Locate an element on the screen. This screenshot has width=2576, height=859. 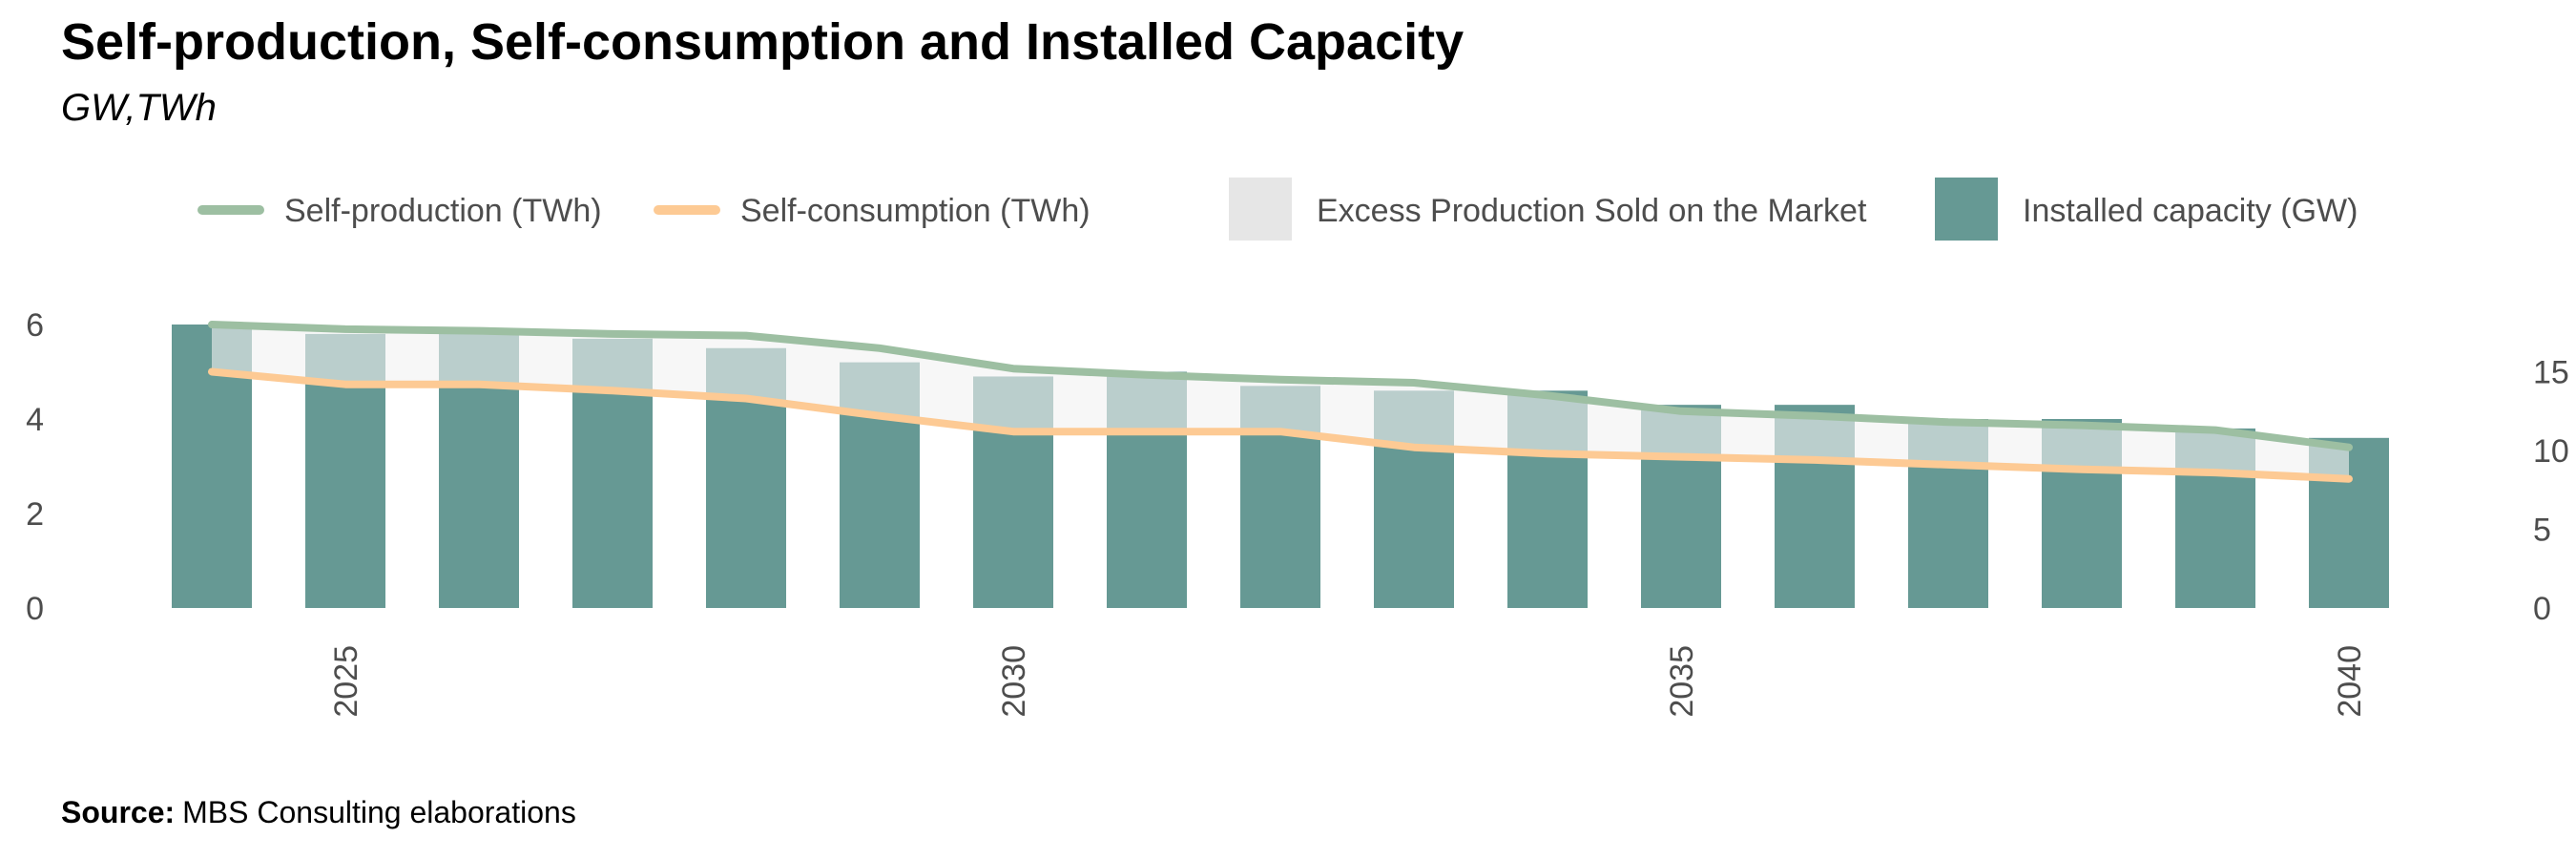
right-axis: 0 5 10 15 is located at coordinates (2551, 491).